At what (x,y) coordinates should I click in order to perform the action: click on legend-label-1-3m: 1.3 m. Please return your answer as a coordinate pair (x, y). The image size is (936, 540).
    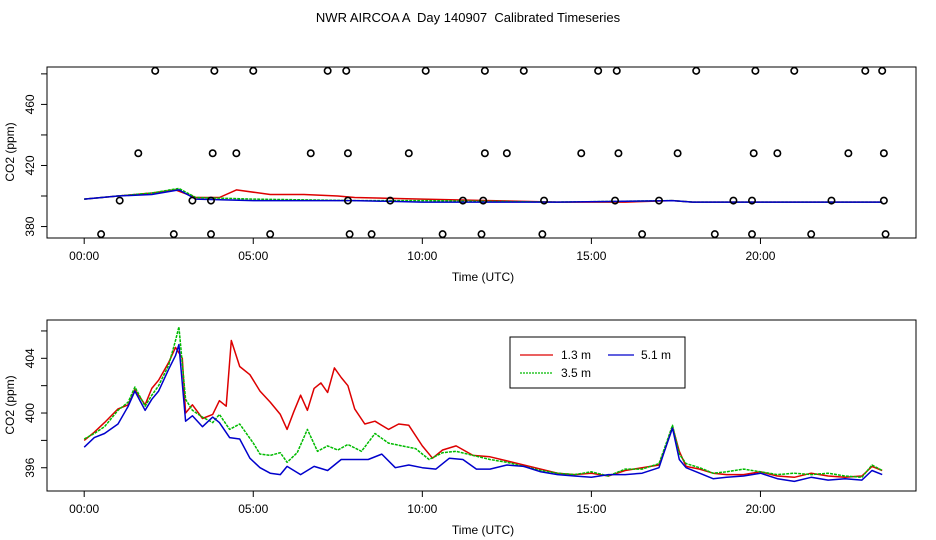
    Looking at the image, I should click on (576, 355).